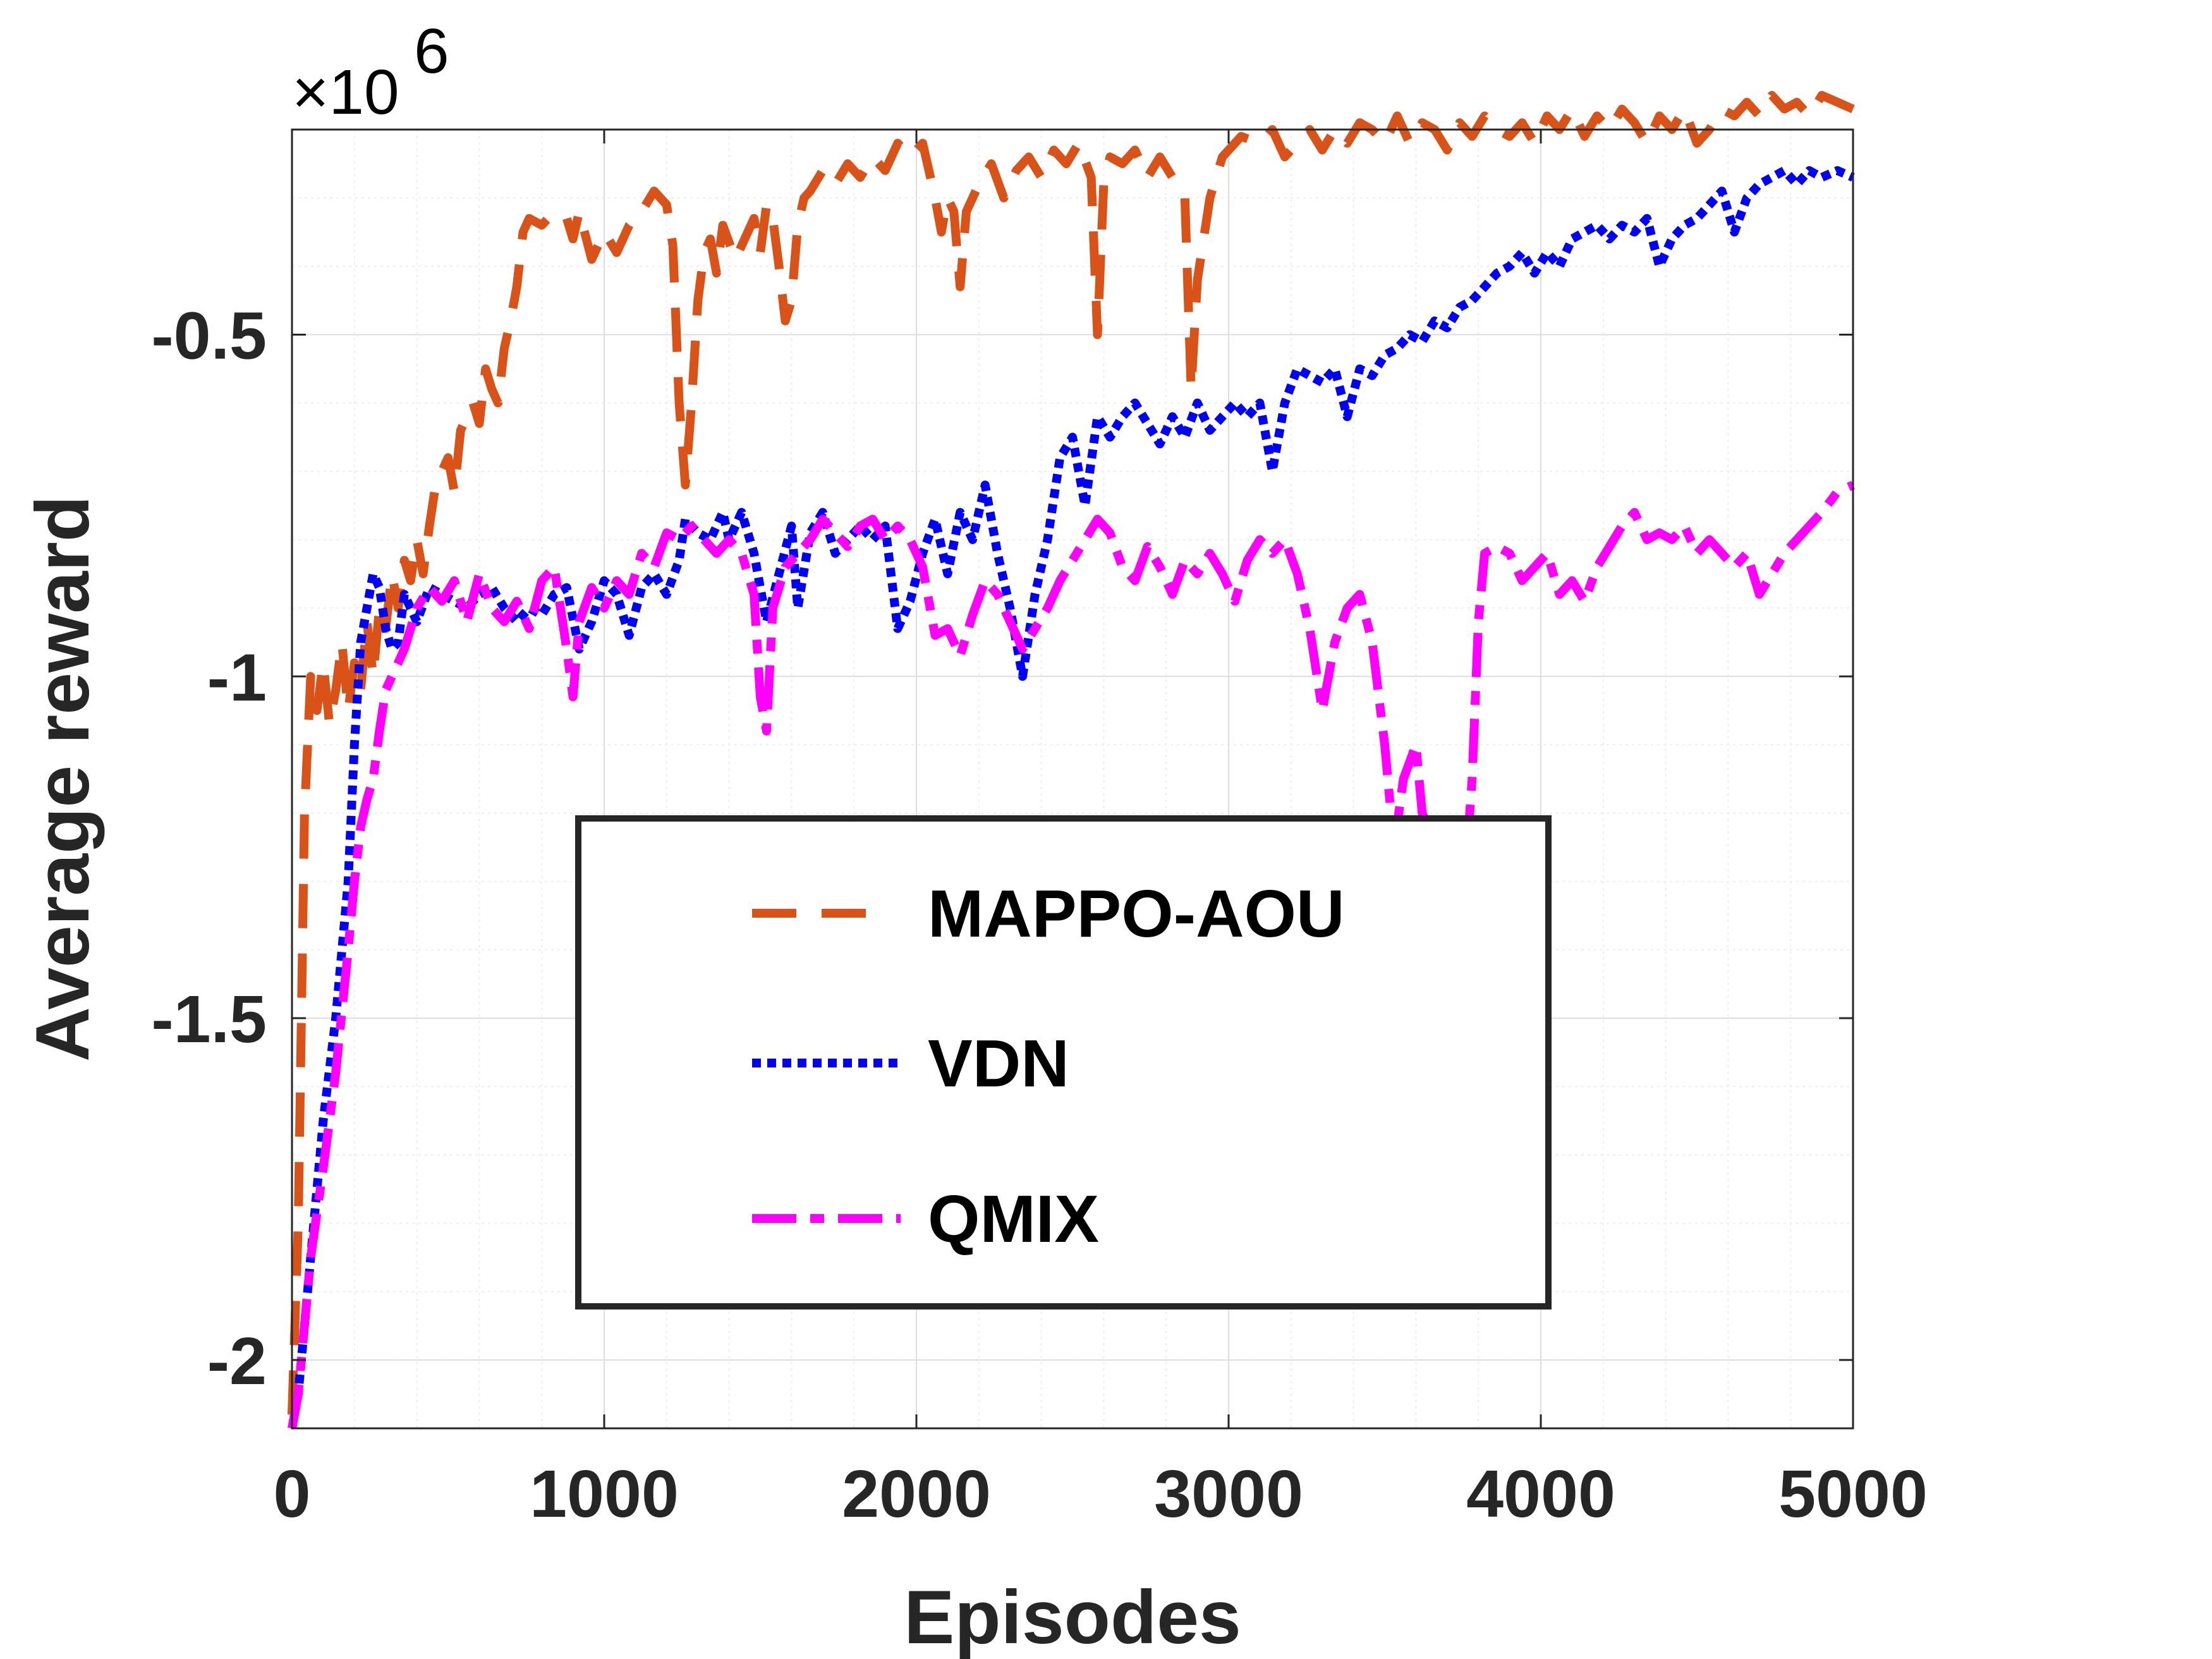 This screenshot has width=2212, height=1659. Describe the element at coordinates (1540, 1494) in the screenshot. I see `x-tick-label: 4000` at that location.